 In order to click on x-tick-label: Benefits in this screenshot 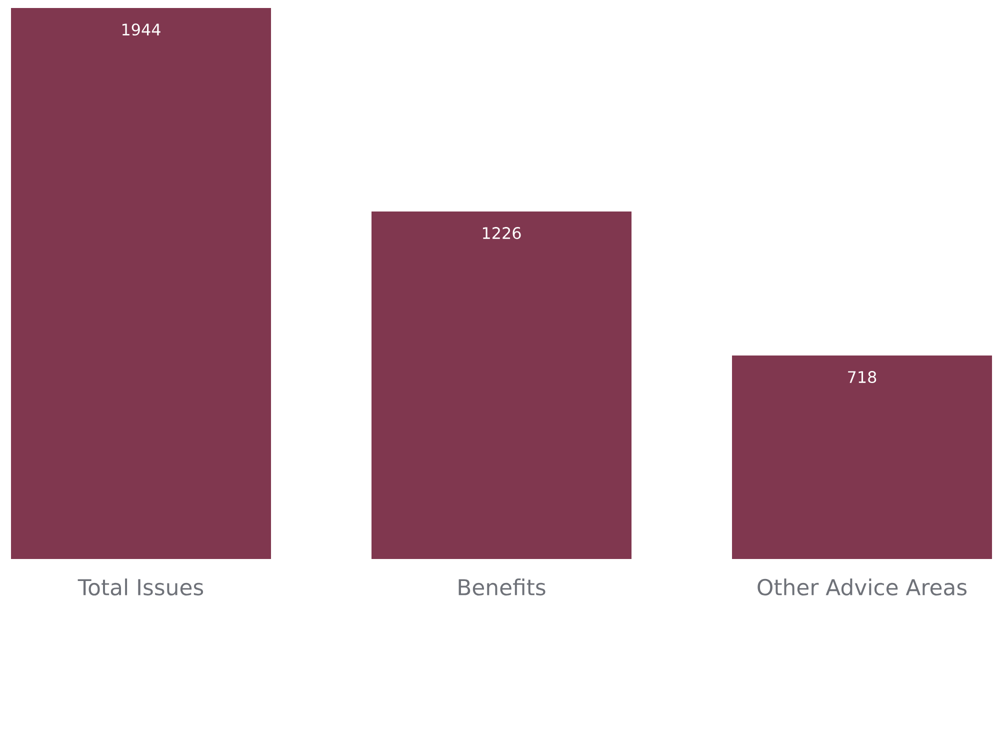, I will do `click(502, 587)`.